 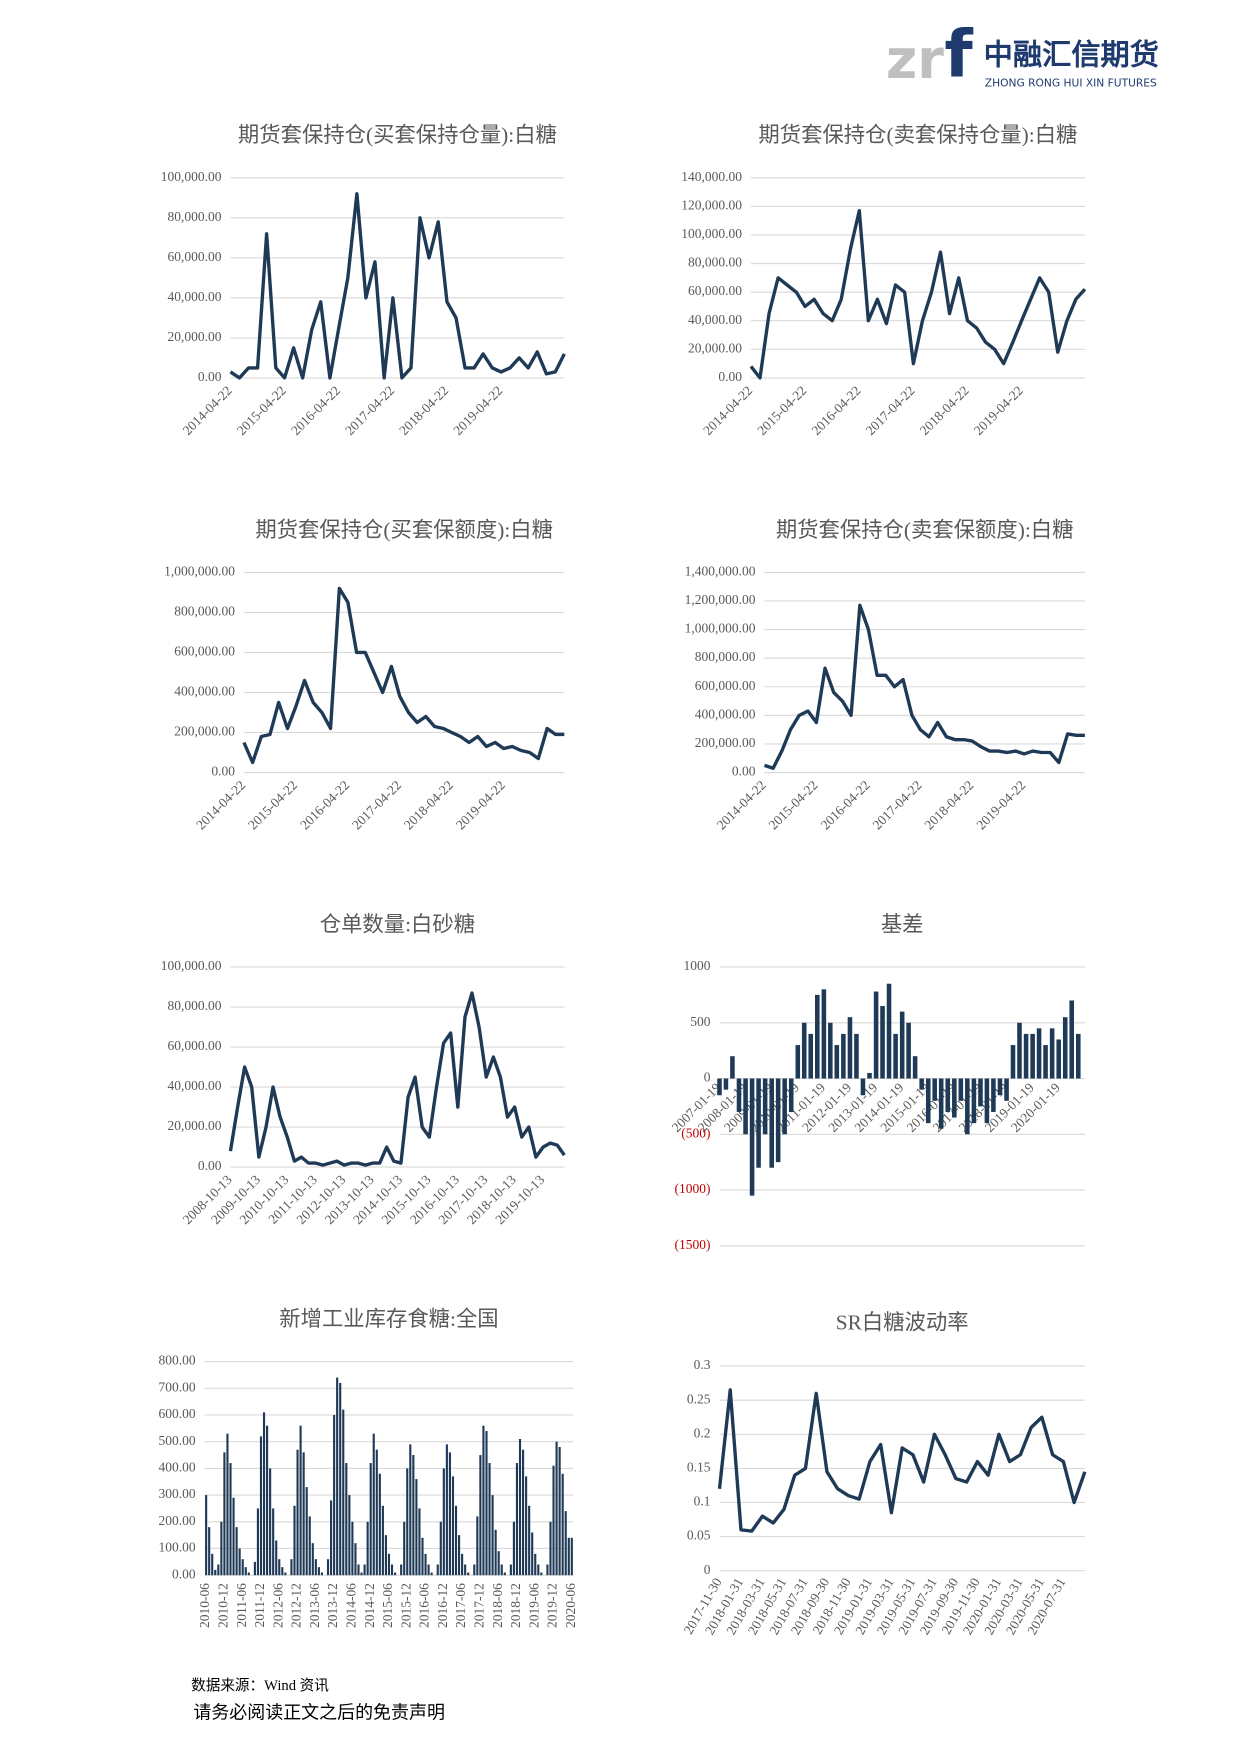 I want to click on y-tick-label: 600,000.00, so click(x=204, y=651).